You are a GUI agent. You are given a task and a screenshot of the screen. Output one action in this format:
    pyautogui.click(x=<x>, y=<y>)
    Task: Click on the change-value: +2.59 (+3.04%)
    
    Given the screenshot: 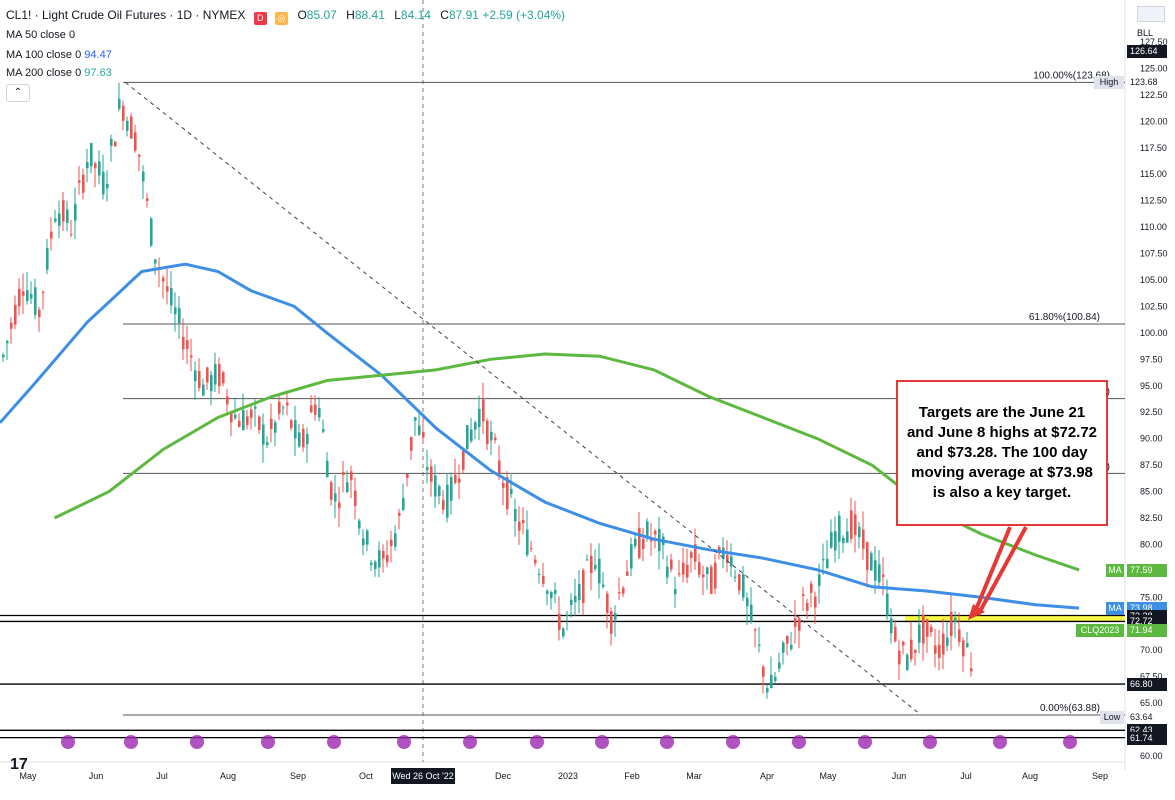 What is the action you would take?
    pyautogui.click(x=524, y=15)
    